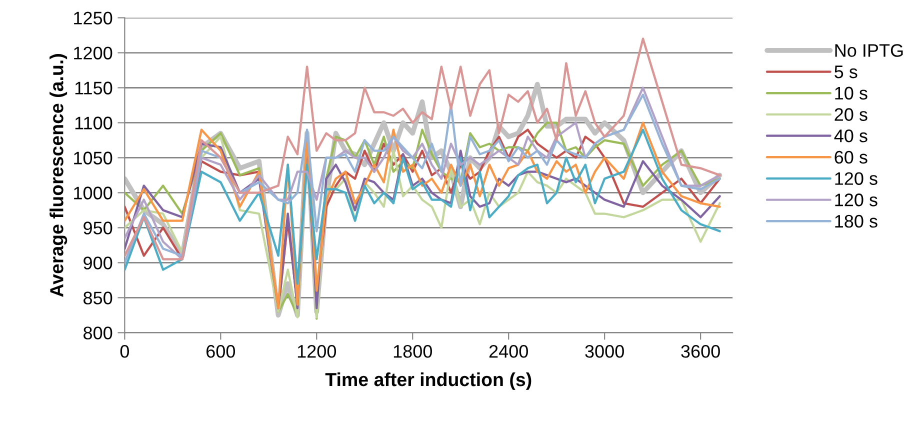 The image size is (910, 423). Describe the element at coordinates (846, 72) in the screenshot. I see `legend-label: 5 s` at that location.